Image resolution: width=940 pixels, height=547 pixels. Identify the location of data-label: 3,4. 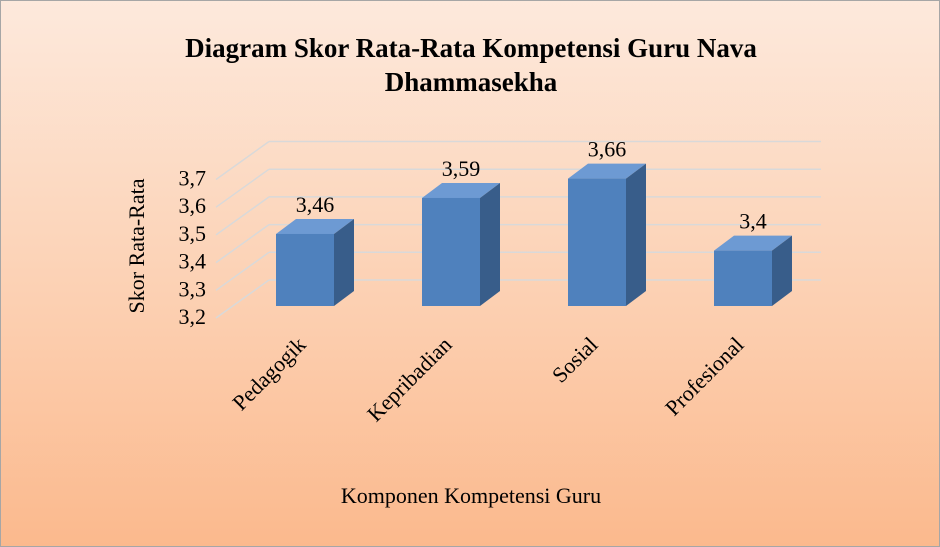
(753, 221).